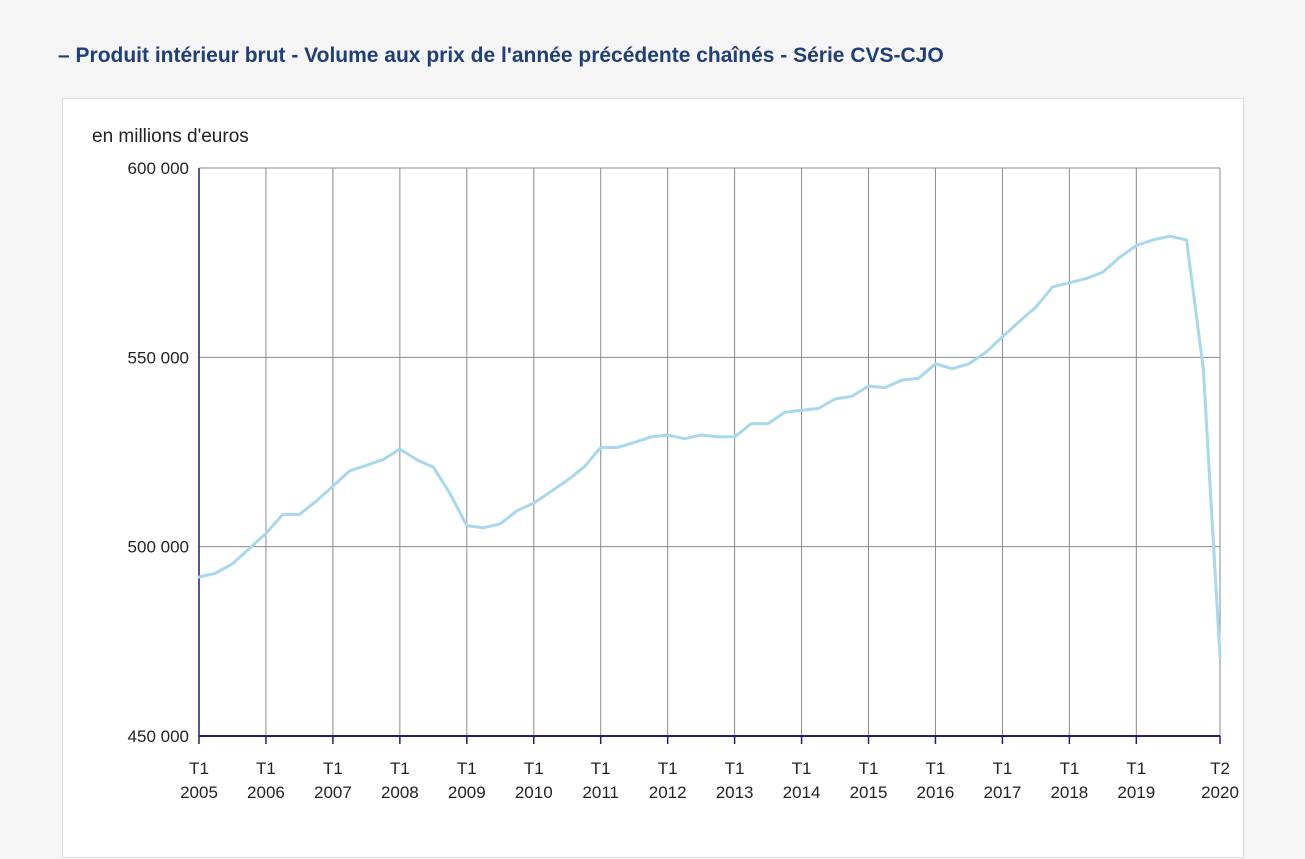 The width and height of the screenshot is (1305, 859). Describe the element at coordinates (1220, 792) in the screenshot. I see `x-tick-year: 2020` at that location.